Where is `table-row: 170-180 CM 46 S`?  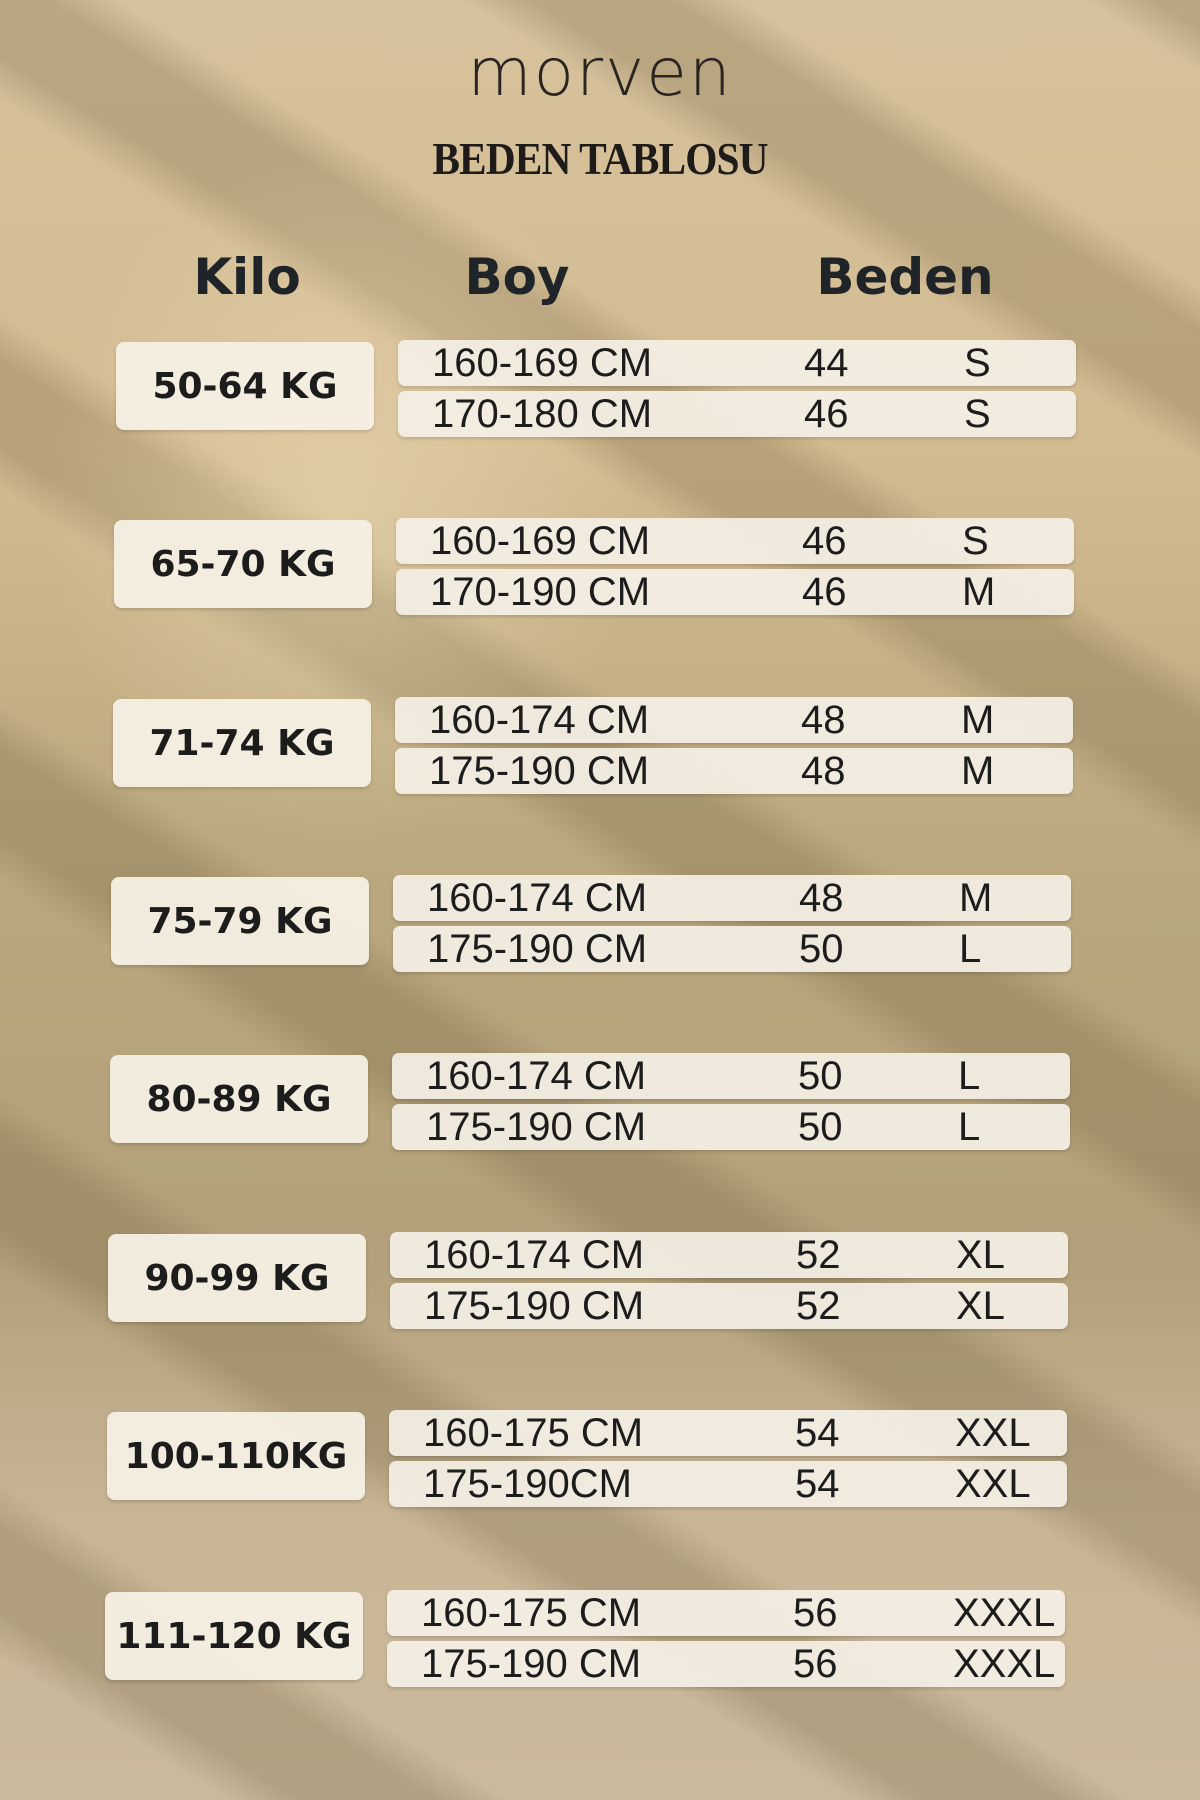 table-row: 170-180 CM 46 S is located at coordinates (737, 414).